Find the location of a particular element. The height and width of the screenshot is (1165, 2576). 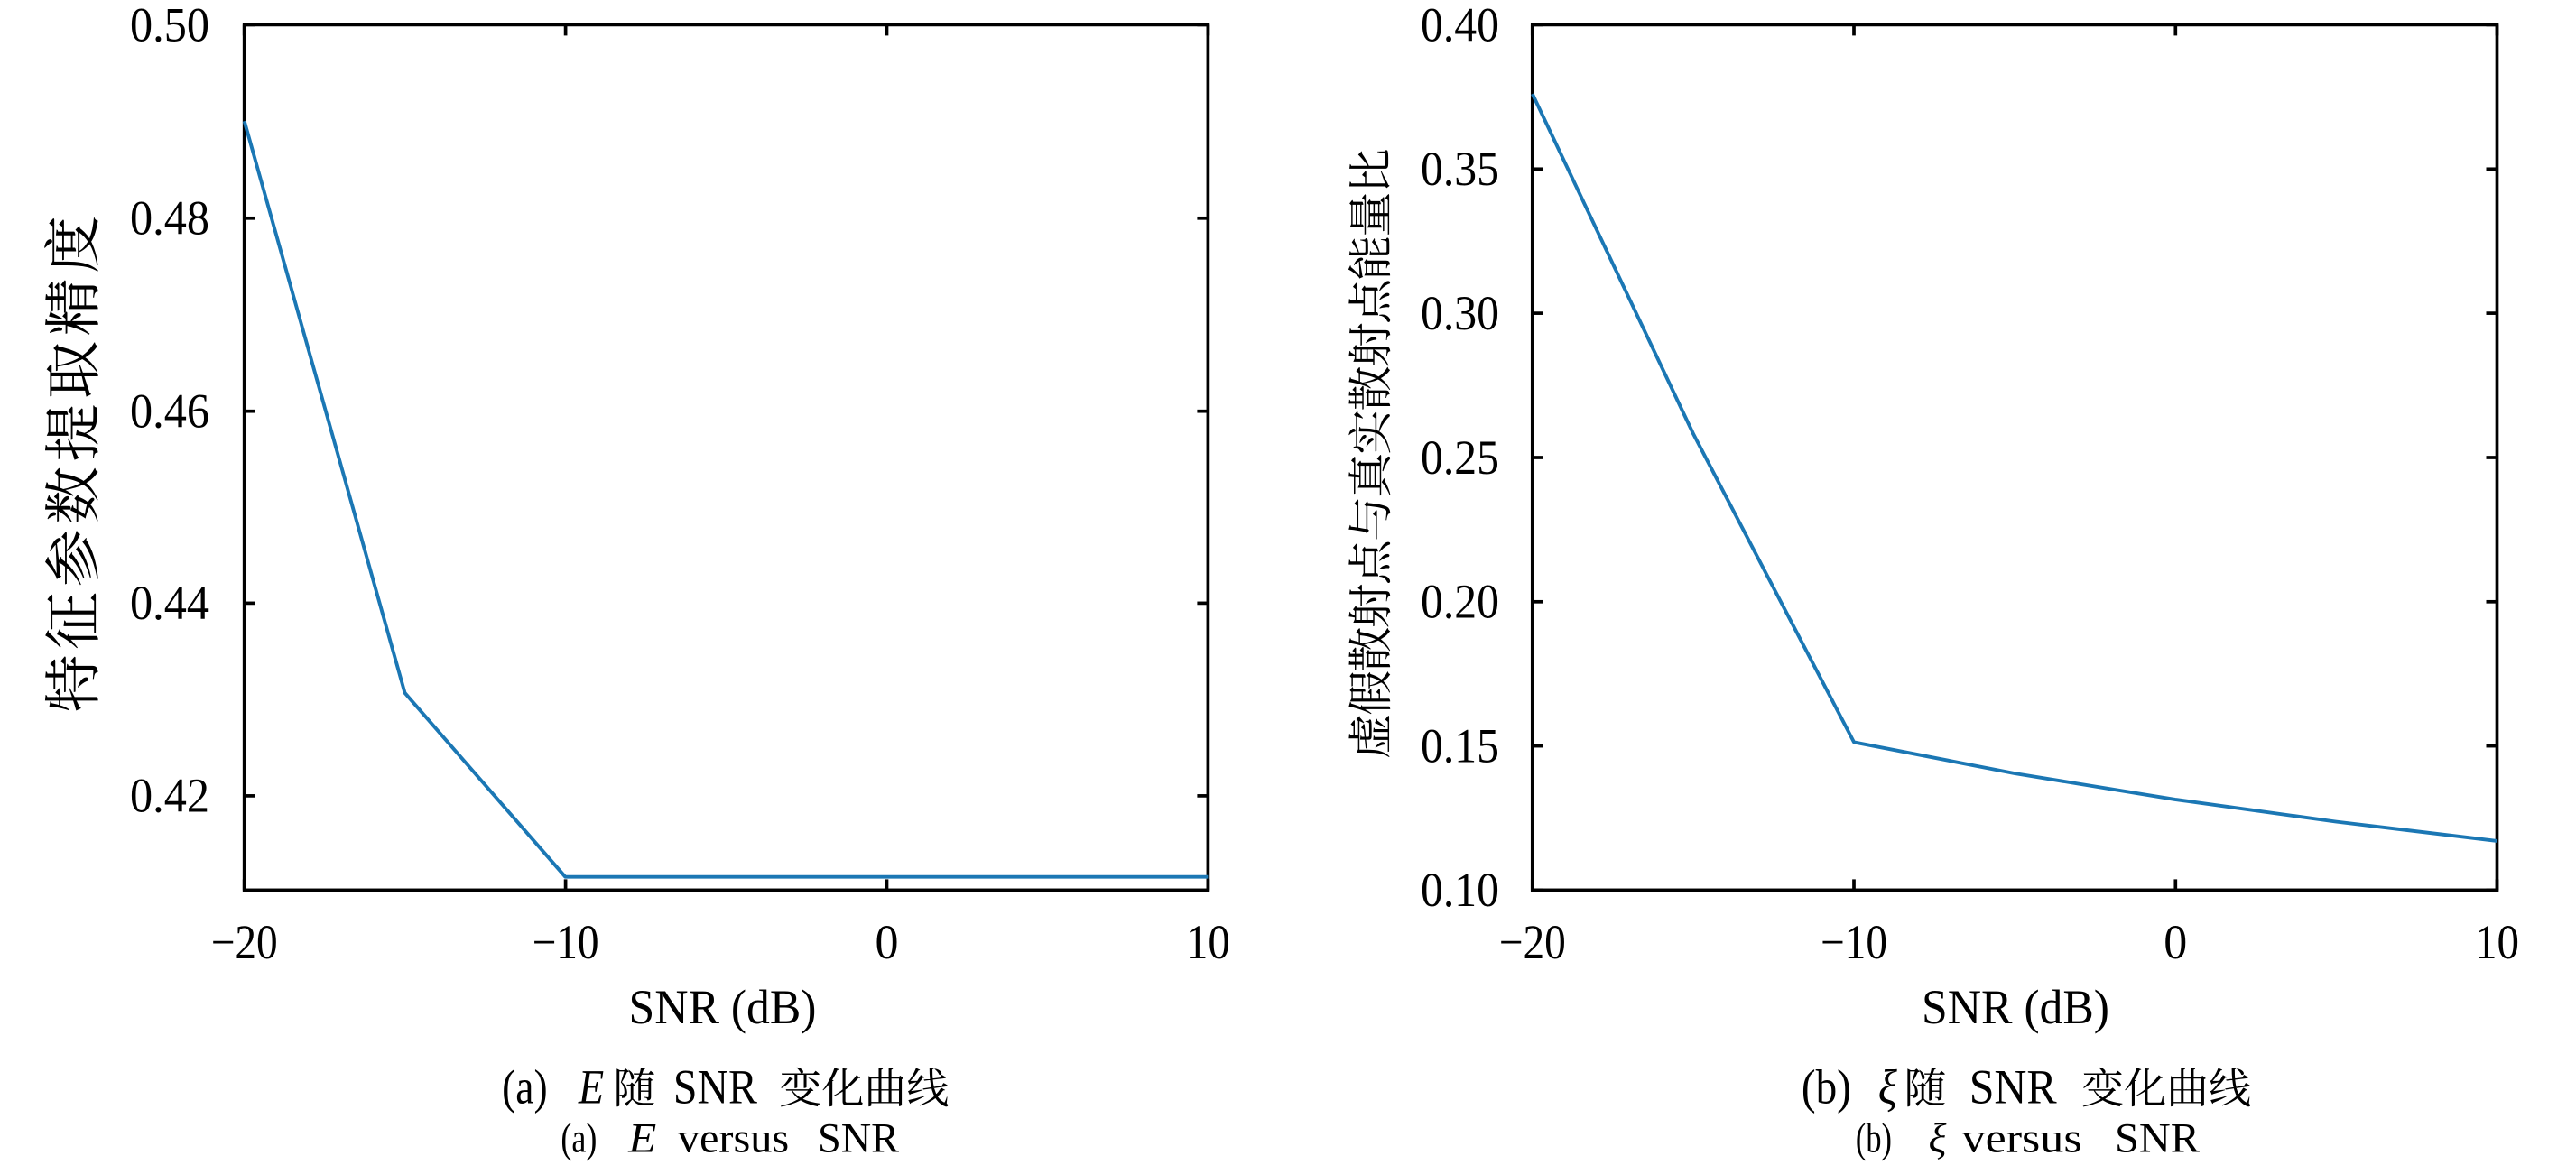

svg-text: 0.10 is located at coordinates (1460, 890).